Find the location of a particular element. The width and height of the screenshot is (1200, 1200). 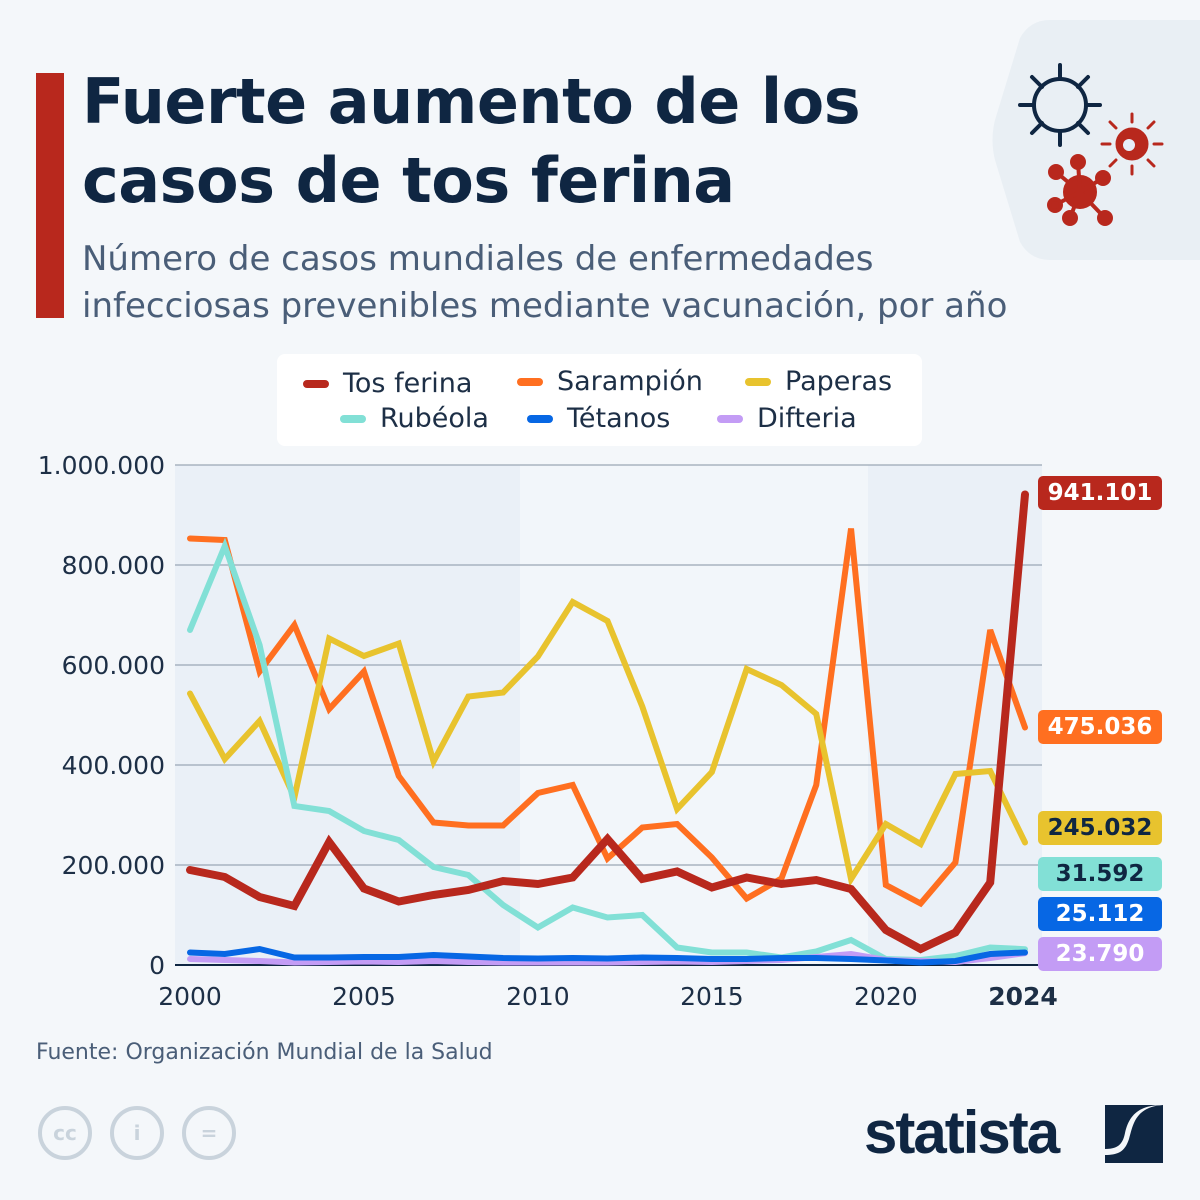

x-tick-label: 2005 is located at coordinates (364, 996).